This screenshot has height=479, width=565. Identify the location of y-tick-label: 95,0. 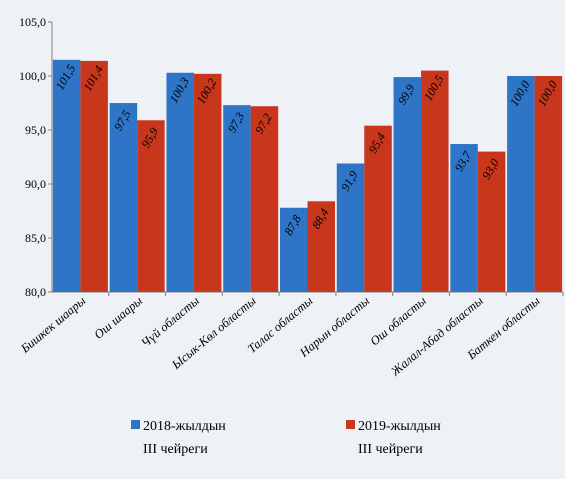
(35, 130).